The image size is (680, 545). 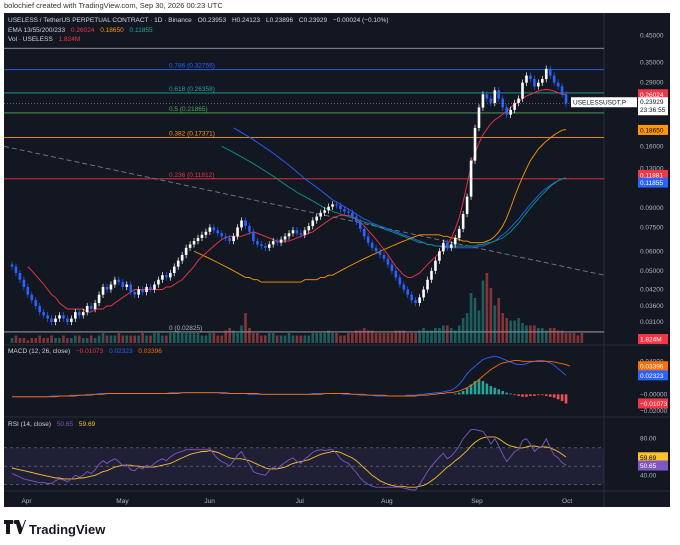 What do you see at coordinates (87, 424) in the screenshot?
I see `rsi-ma-value: 59.69` at bounding box center [87, 424].